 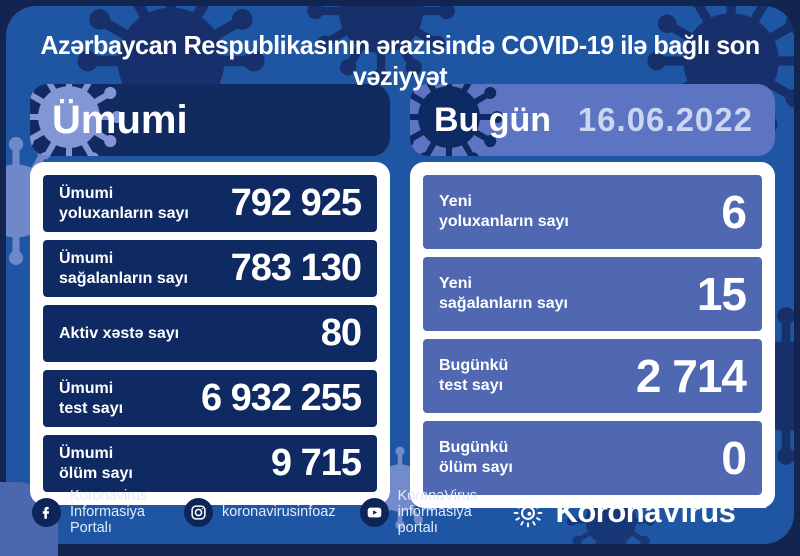 What do you see at coordinates (198, 512) in the screenshot?
I see `instagram-icon` at bounding box center [198, 512].